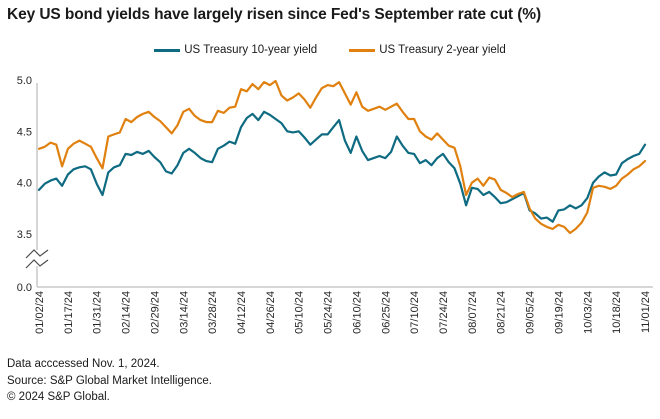 Image resolution: width=660 pixels, height=419 pixels. I want to click on x-tick-label: 01/17/24, so click(69, 312).